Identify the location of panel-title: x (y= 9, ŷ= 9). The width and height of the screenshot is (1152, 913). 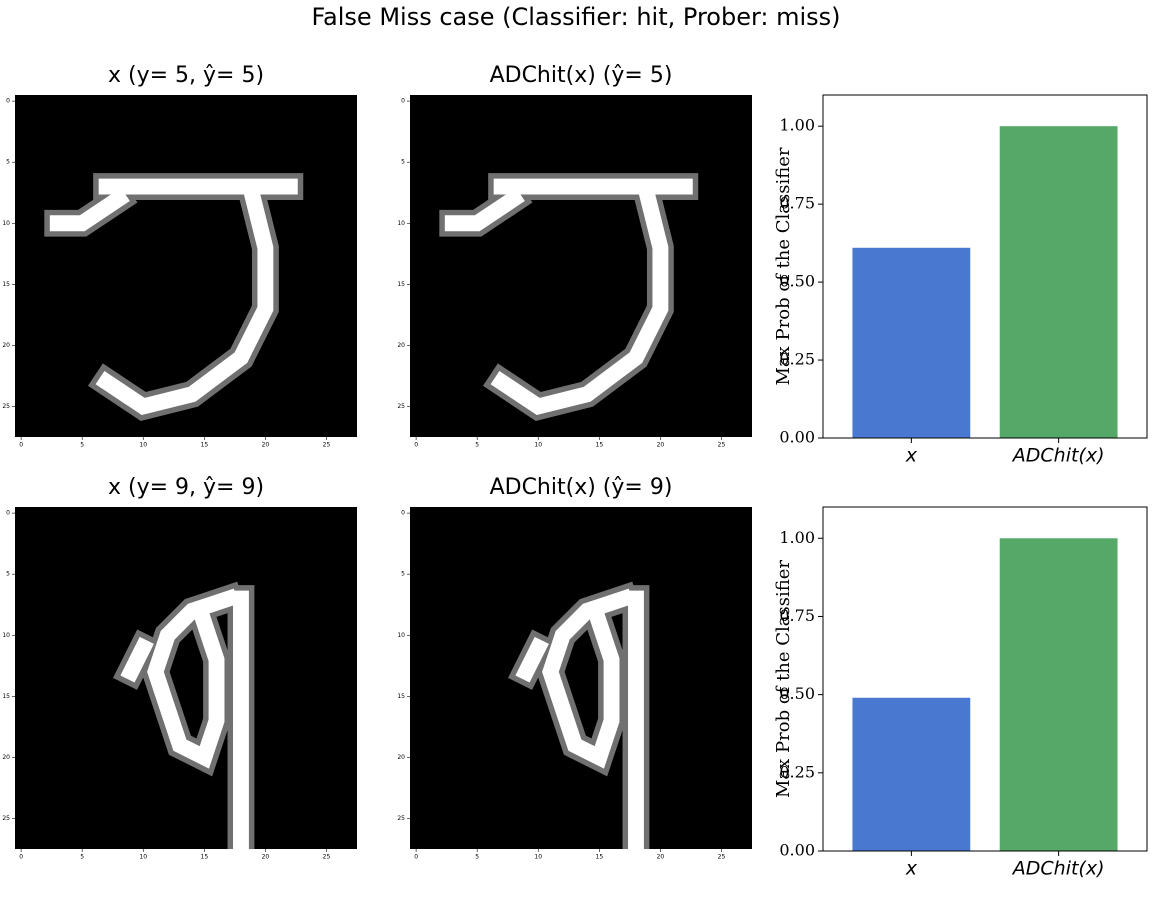
(186, 487).